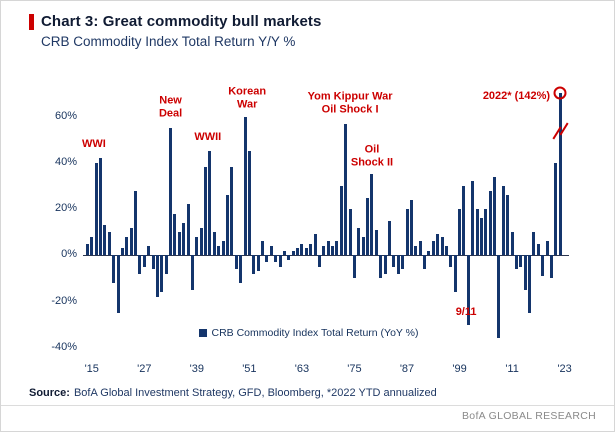 The height and width of the screenshot is (432, 615). What do you see at coordinates (459, 369) in the screenshot?
I see `x-axis-label: '99` at bounding box center [459, 369].